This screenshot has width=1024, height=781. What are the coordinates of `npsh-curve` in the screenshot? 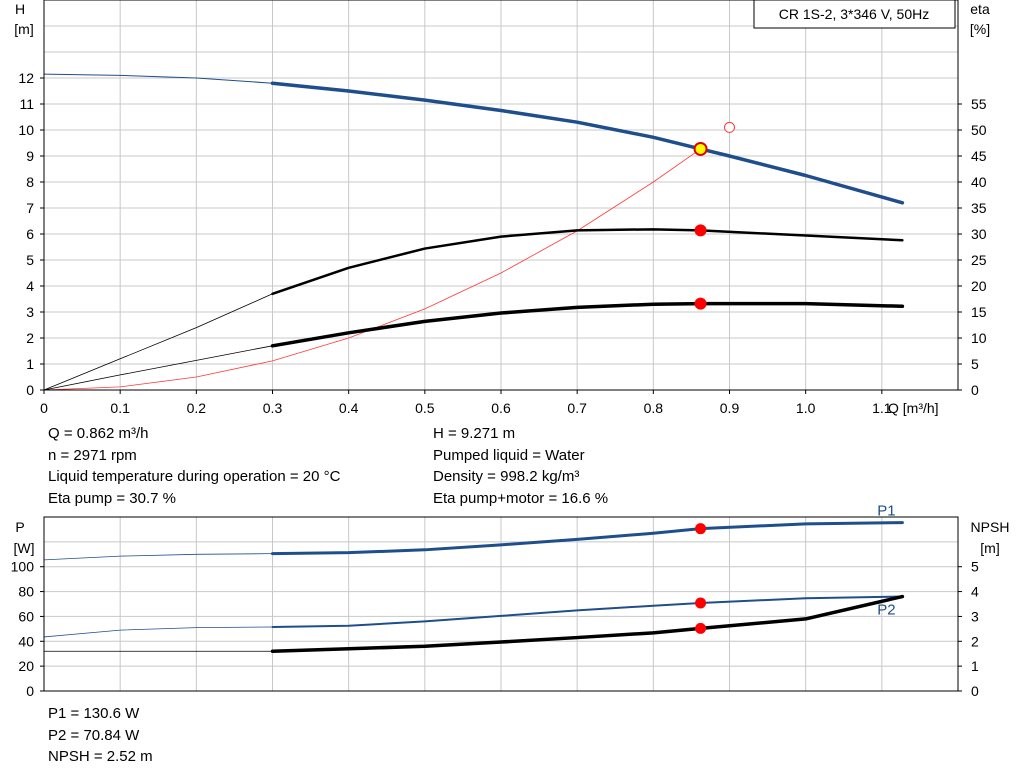 It's located at (587, 623).